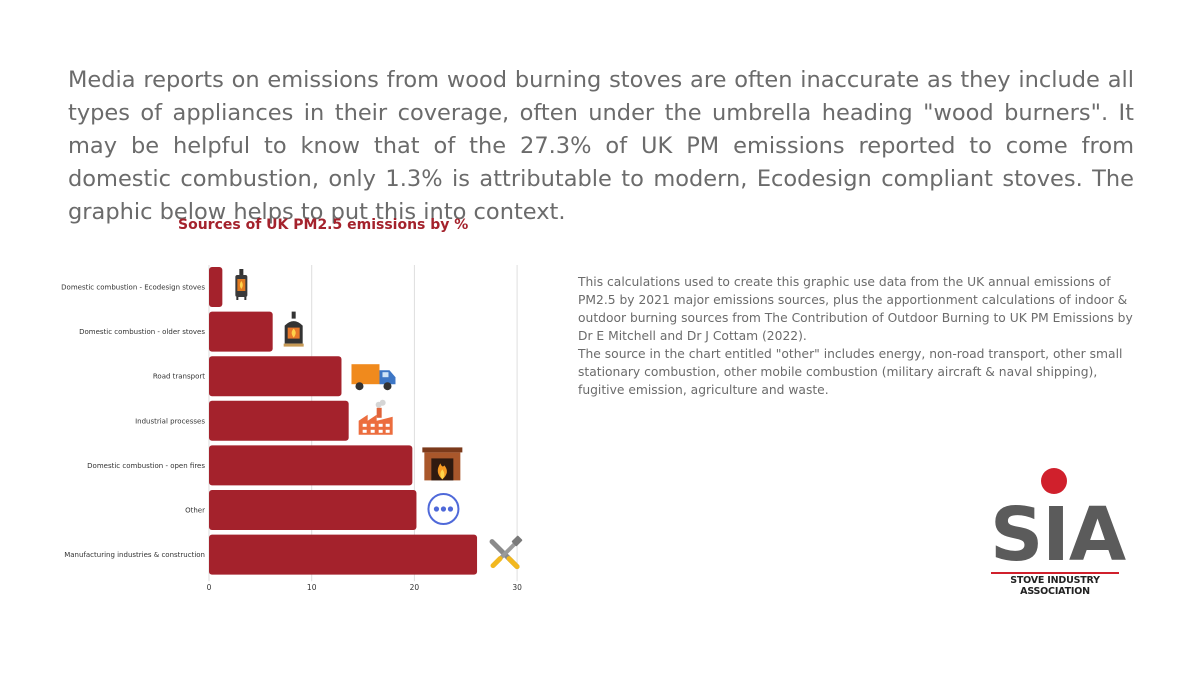  I want to click on logo-red-dot, so click(1054, 481).